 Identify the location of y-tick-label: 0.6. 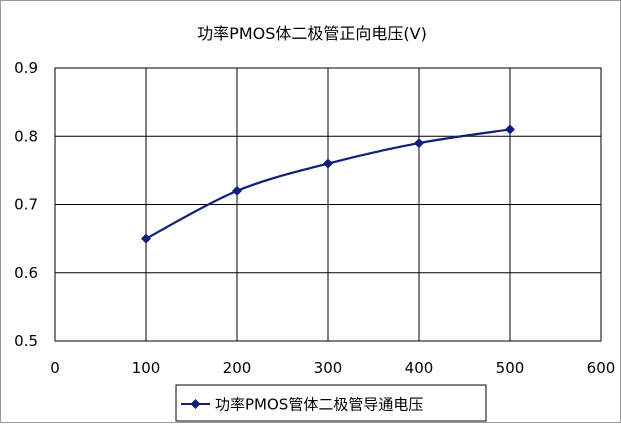
(26, 273).